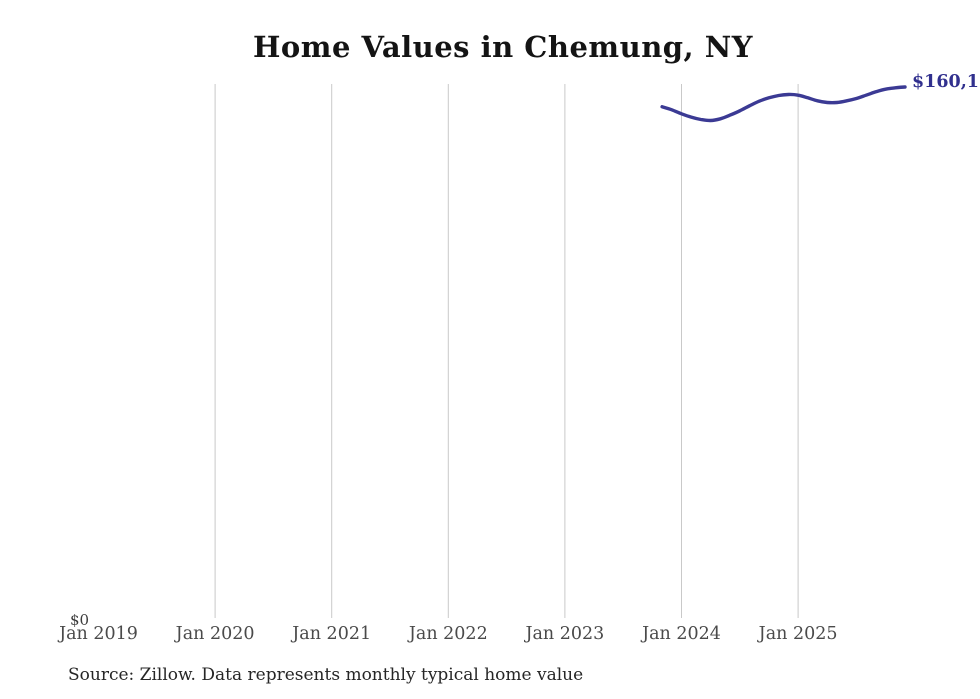  What do you see at coordinates (565, 634) in the screenshot?
I see `x-axis-tick-label: Jan 2023` at bounding box center [565, 634].